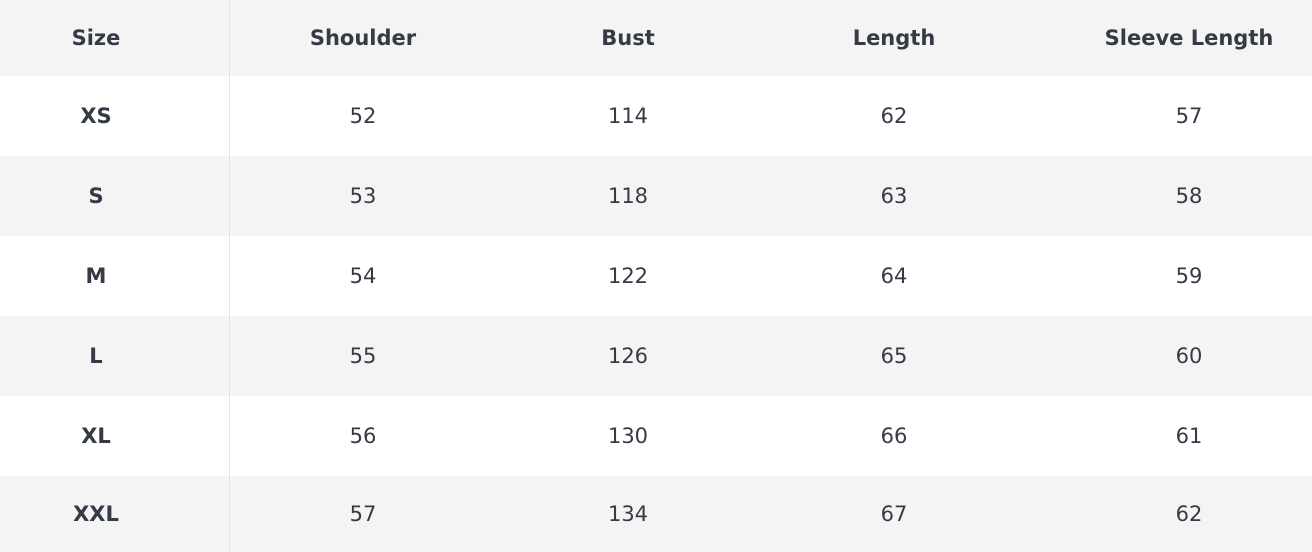  What do you see at coordinates (96, 276) in the screenshot?
I see `size-cell: M` at bounding box center [96, 276].